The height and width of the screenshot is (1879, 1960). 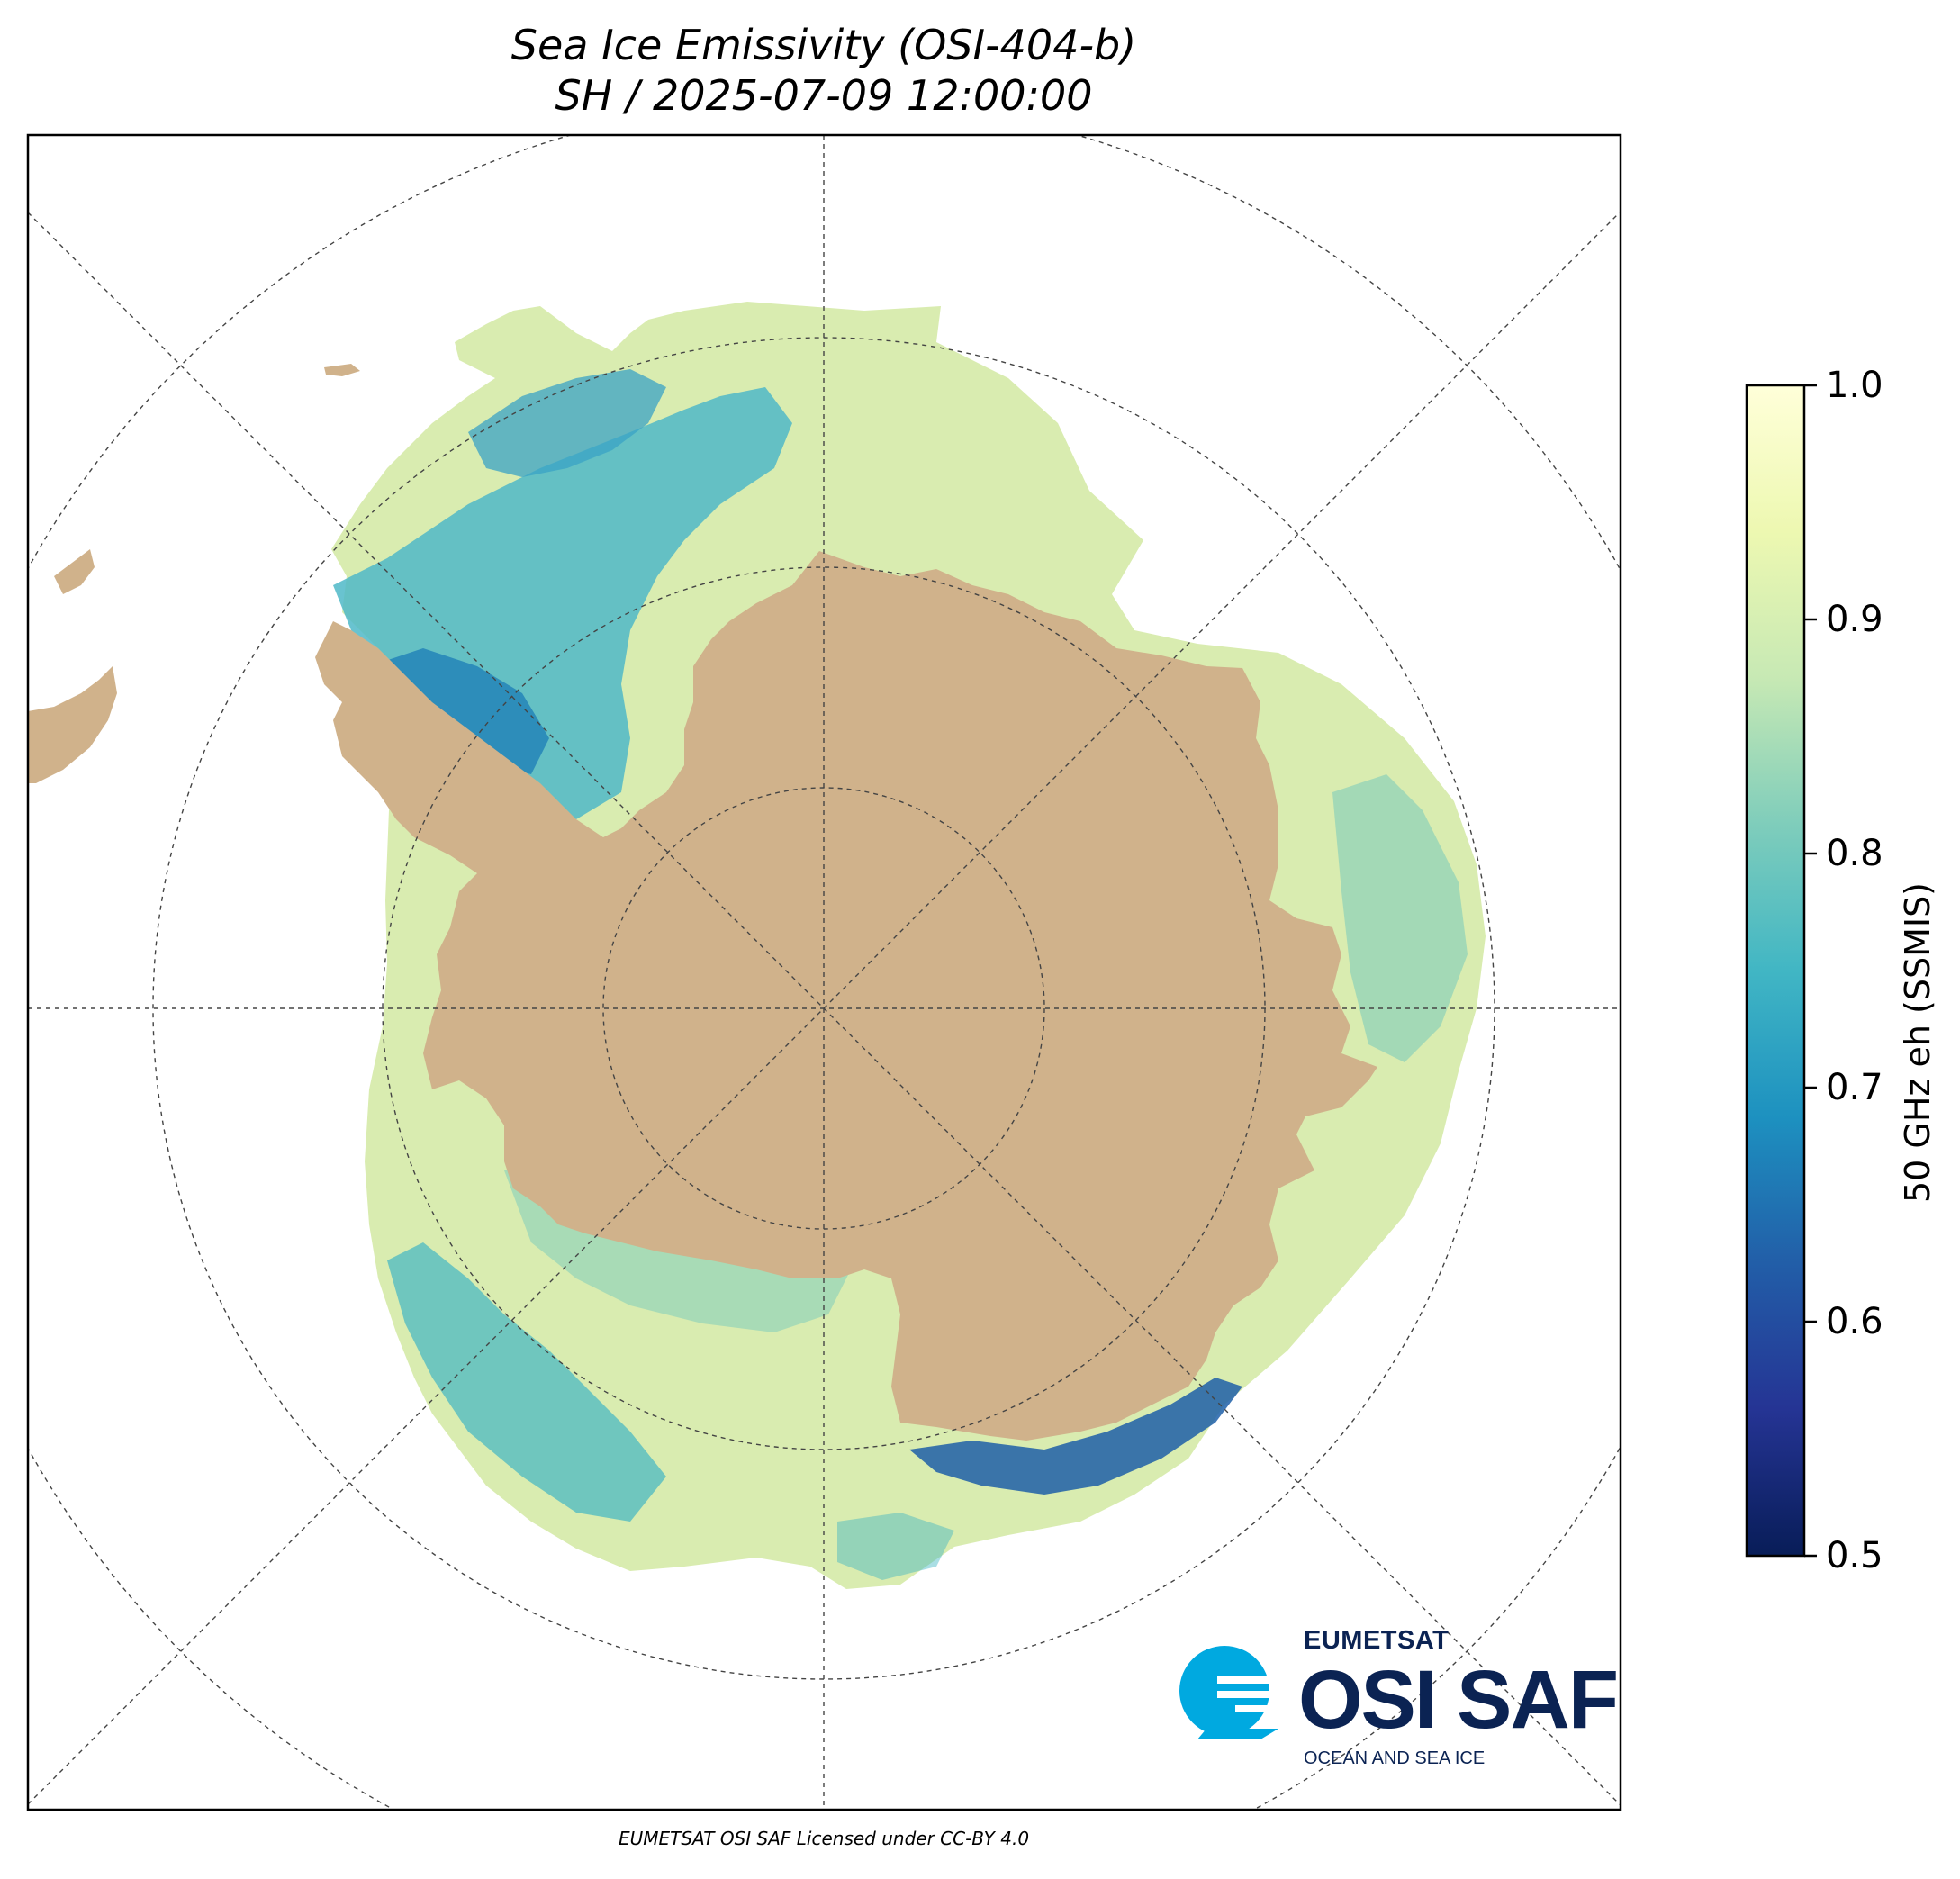 I want to click on south-georgia-land, so click(x=74, y=571).